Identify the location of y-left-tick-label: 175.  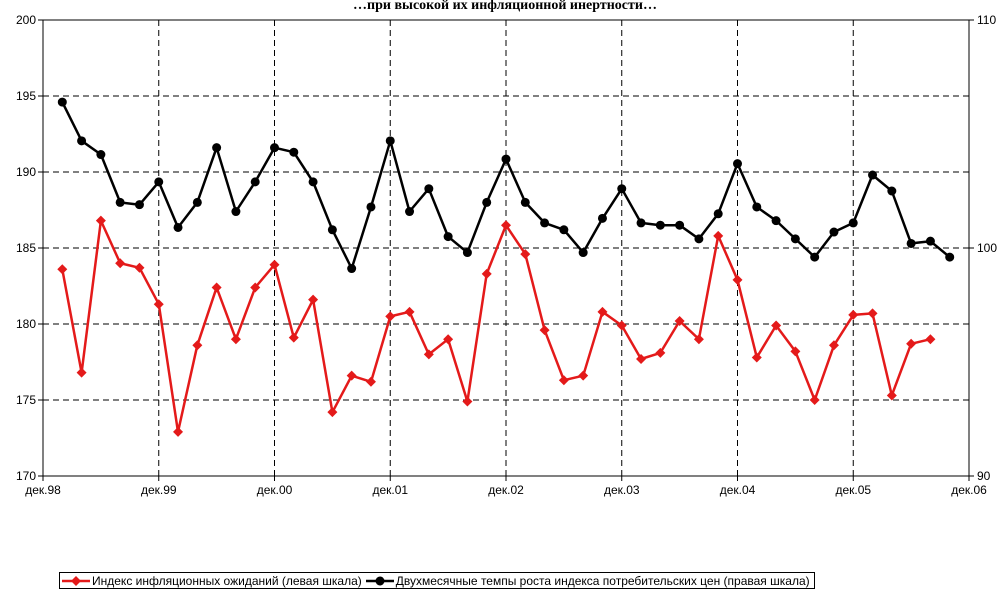
(26, 400).